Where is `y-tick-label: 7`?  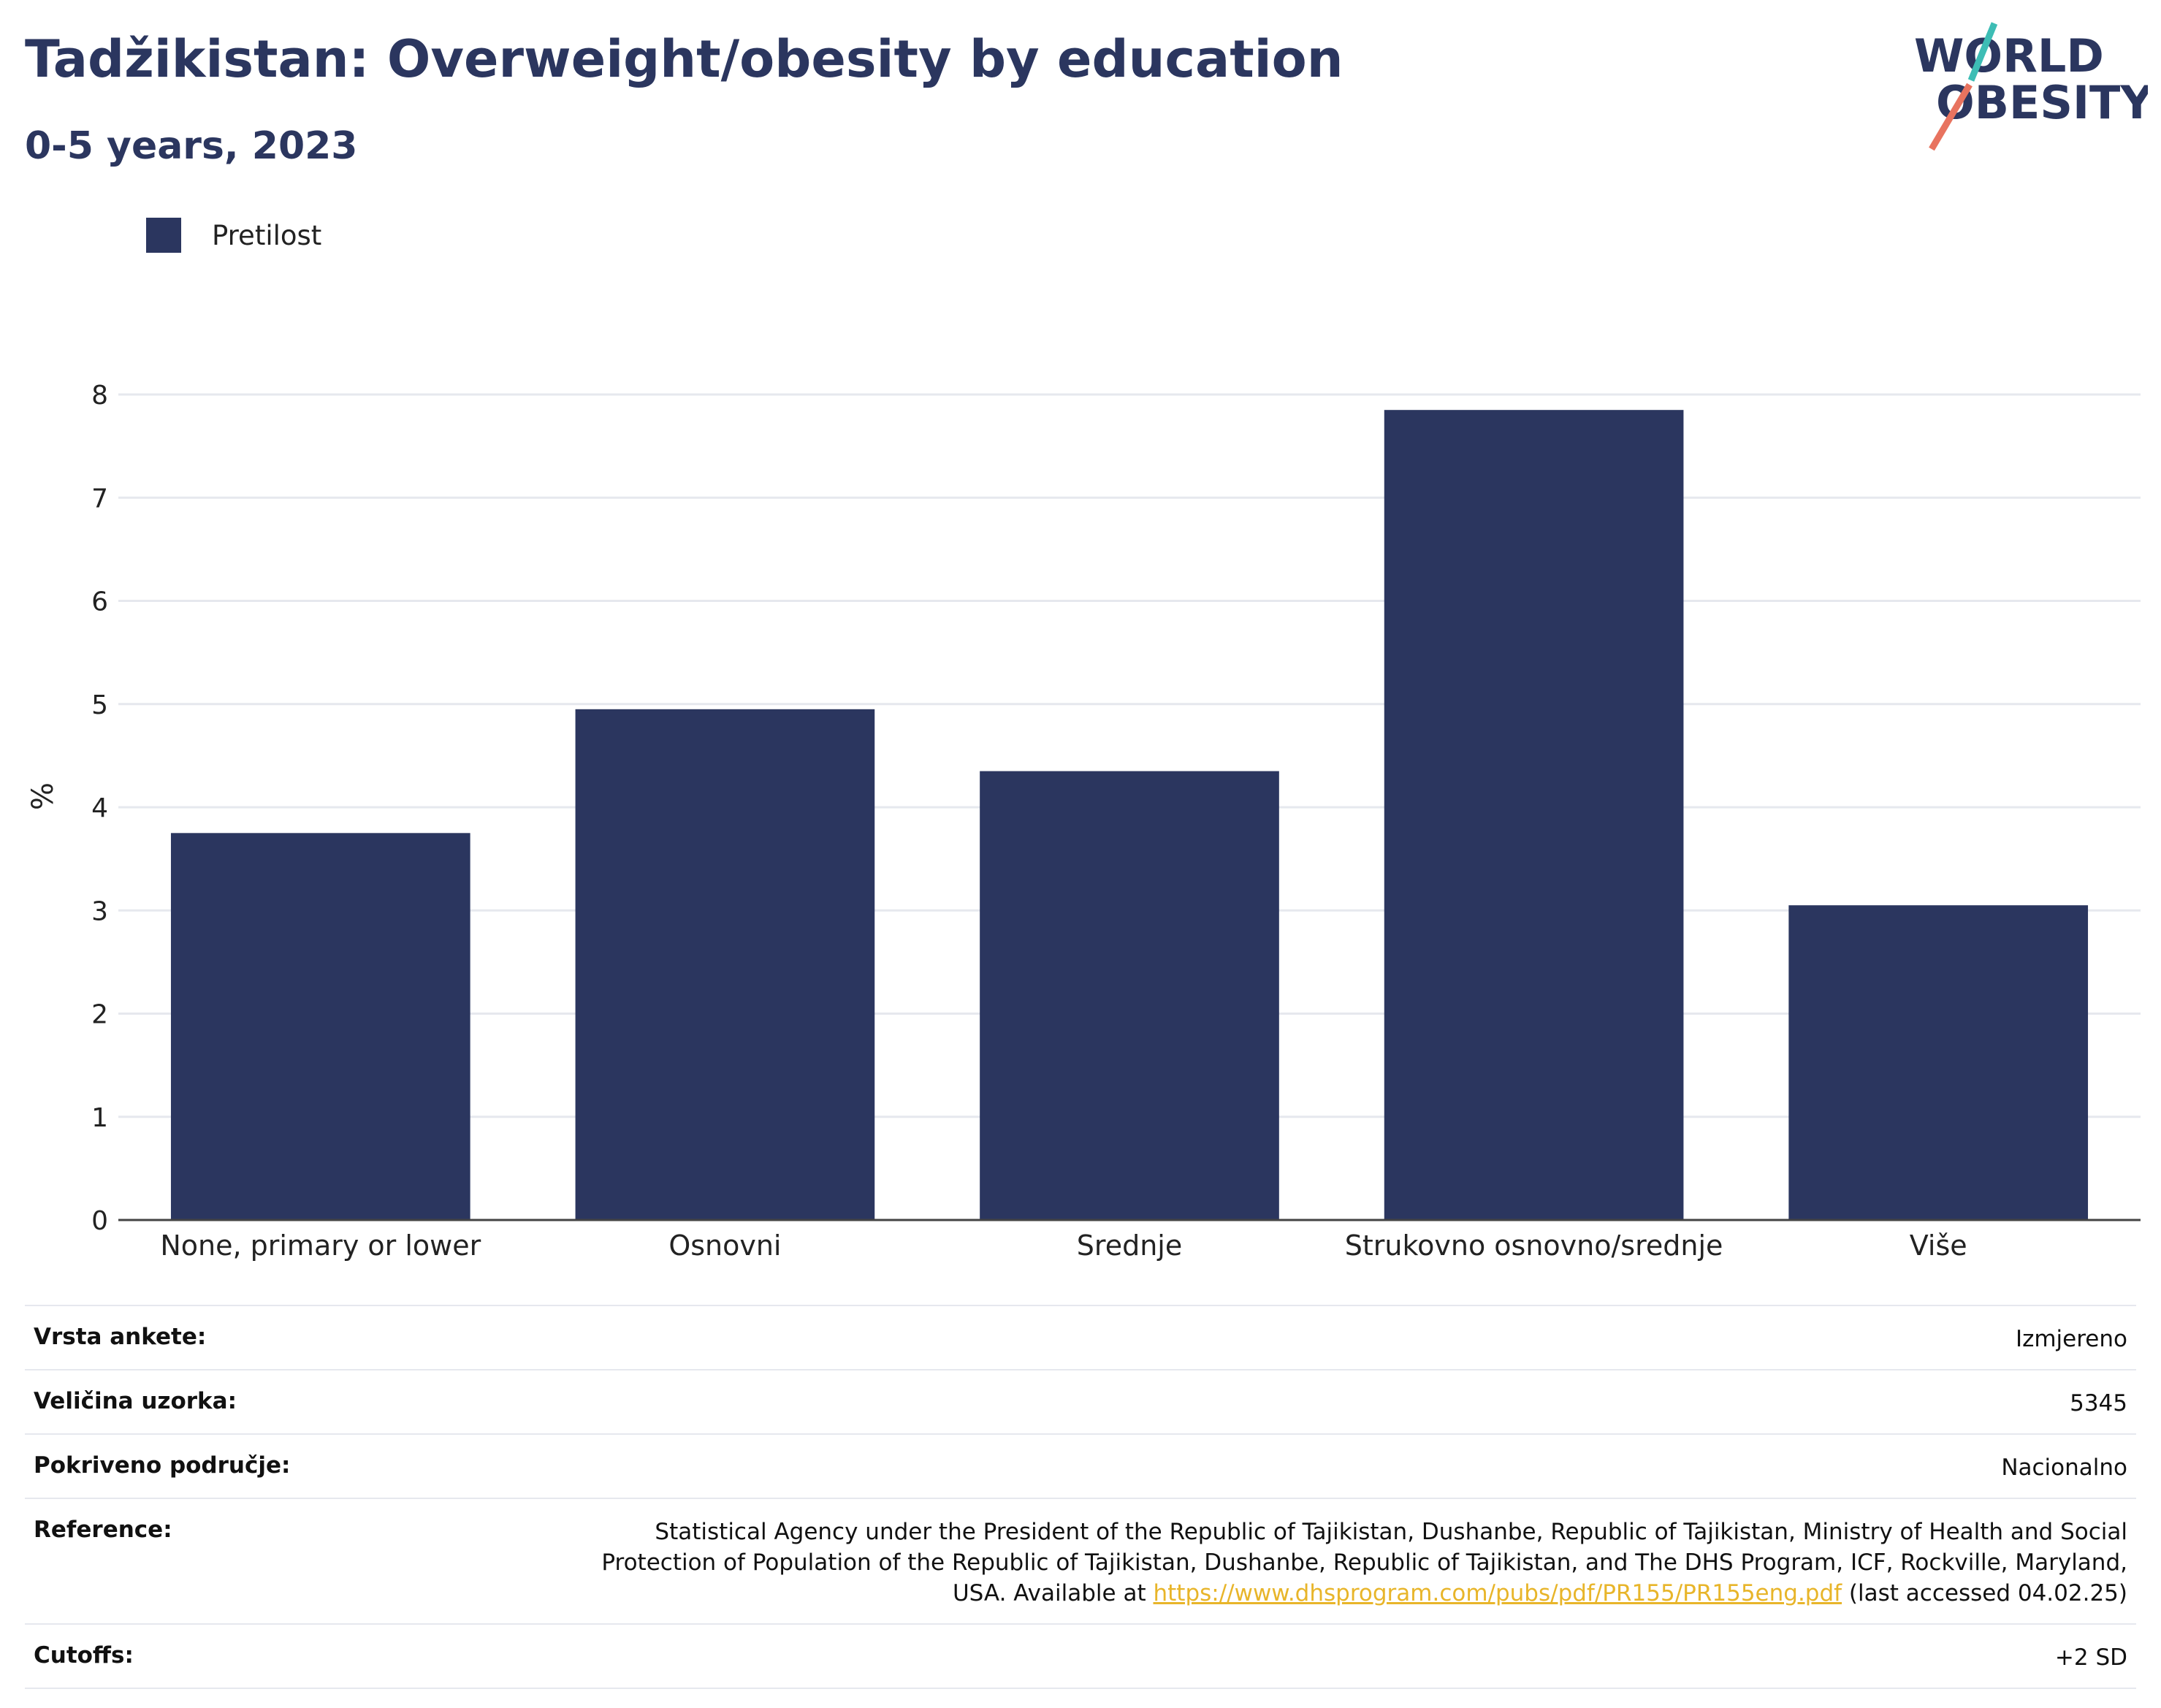 y-tick-label: 7 is located at coordinates (99, 499).